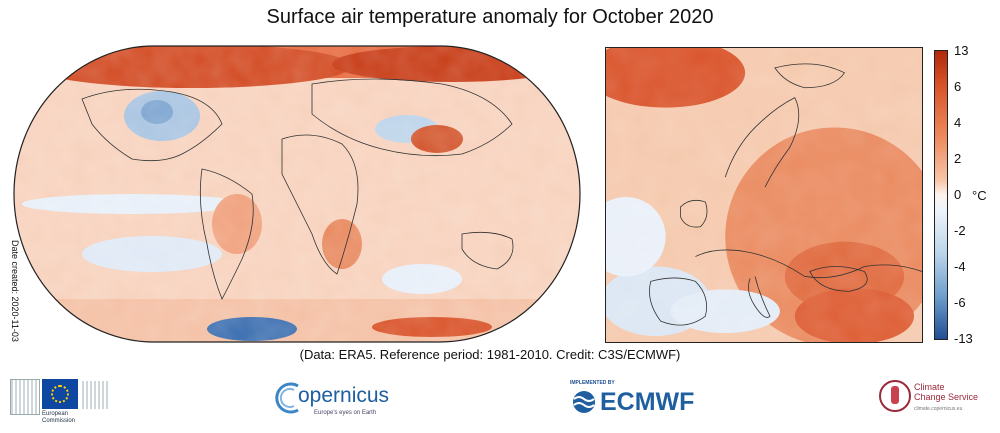 The height and width of the screenshot is (433, 1000). What do you see at coordinates (960, 230) in the screenshot?
I see `colorbar-tick: -2` at bounding box center [960, 230].